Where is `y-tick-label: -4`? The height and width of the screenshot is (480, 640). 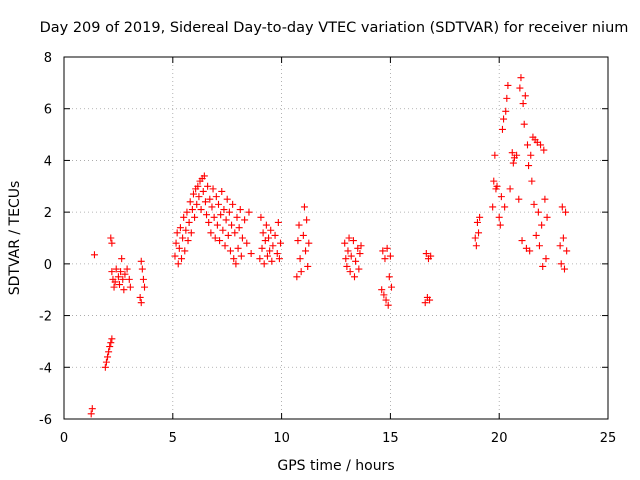 y-tick-label: -4 is located at coordinates (45, 368).